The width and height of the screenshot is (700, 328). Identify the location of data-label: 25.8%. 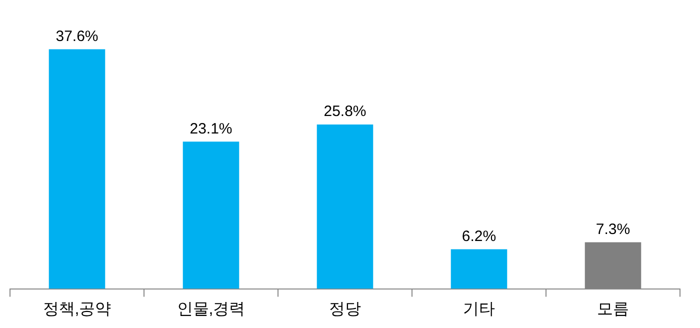
(345, 111).